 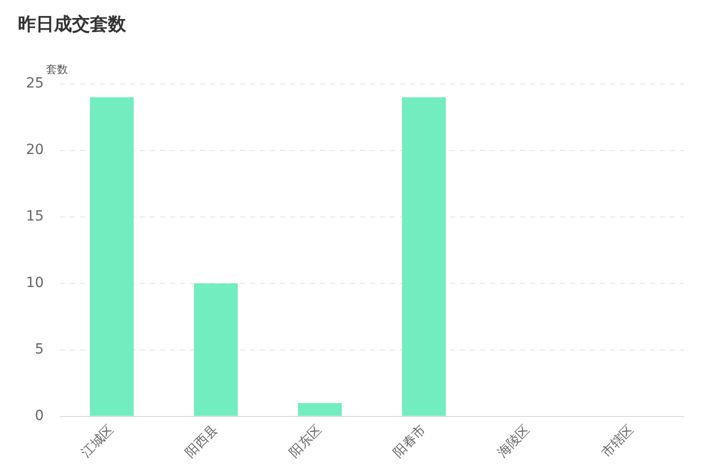 I want to click on x-tick-label: 江城区, so click(x=98, y=441).